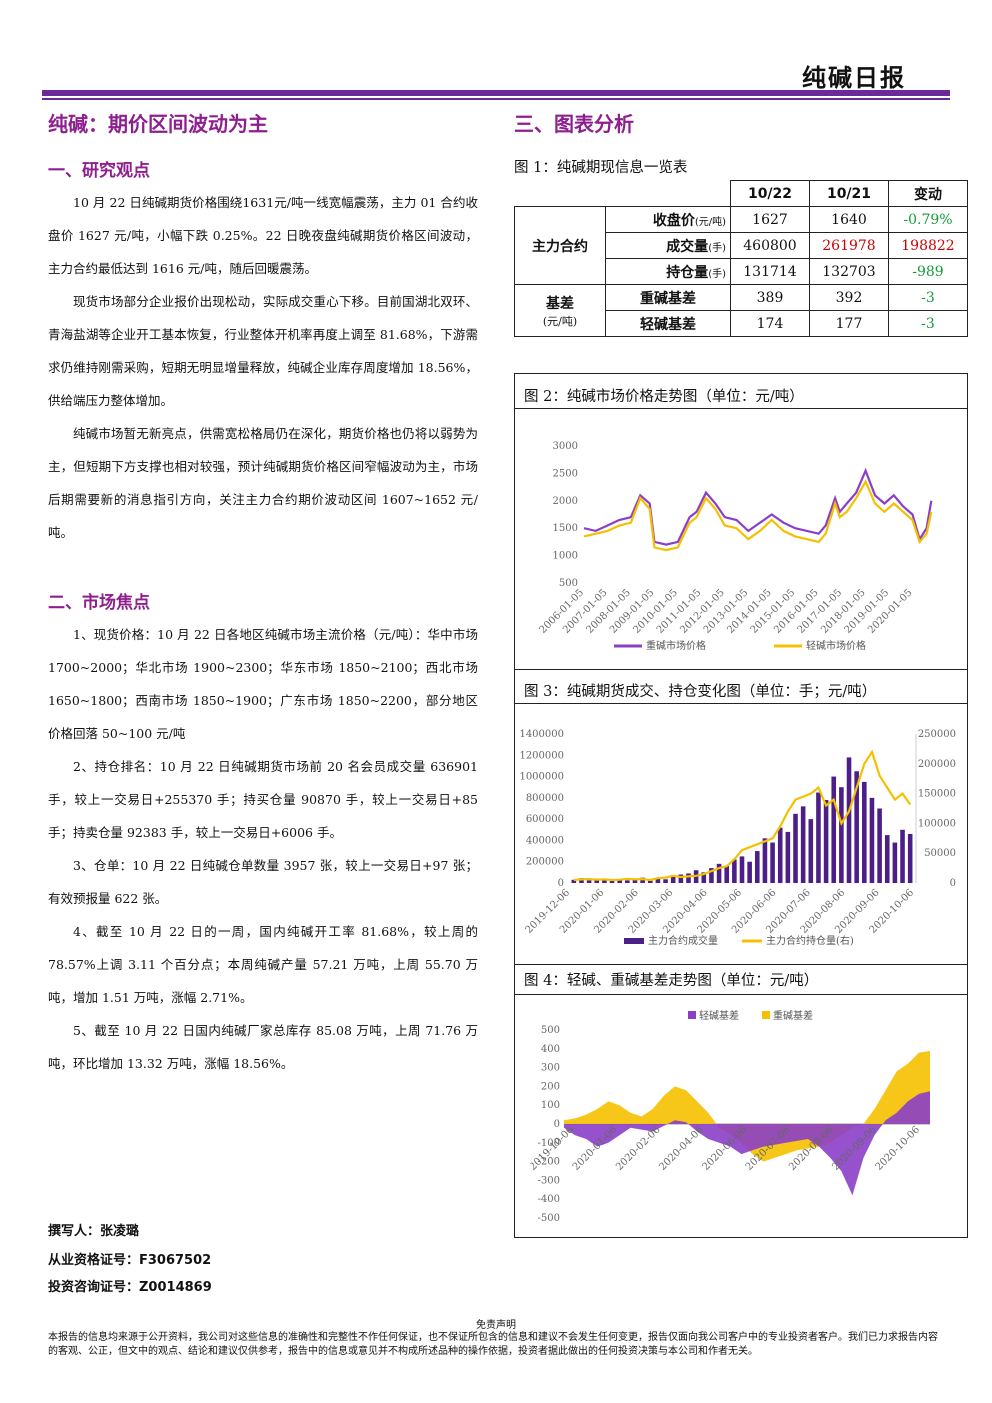  I want to click on author: 撰写人：张凌璐, so click(94, 1231).